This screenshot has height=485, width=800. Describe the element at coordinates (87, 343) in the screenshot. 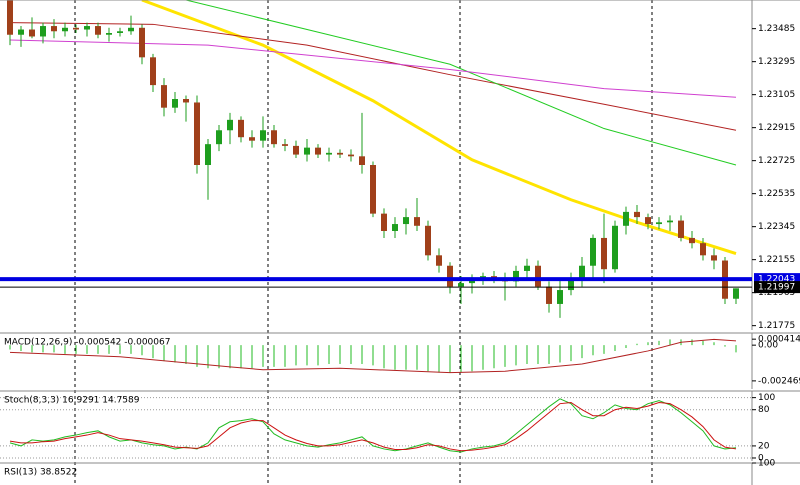

I see `indicator-label: MACD(12,26,9) -0.000542 -0.000067` at that location.